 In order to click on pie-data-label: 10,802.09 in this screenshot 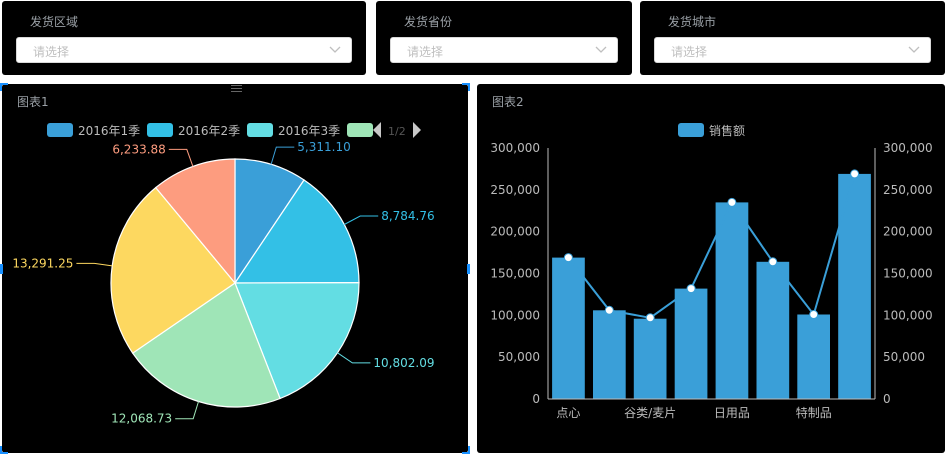, I will do `click(403, 363)`.